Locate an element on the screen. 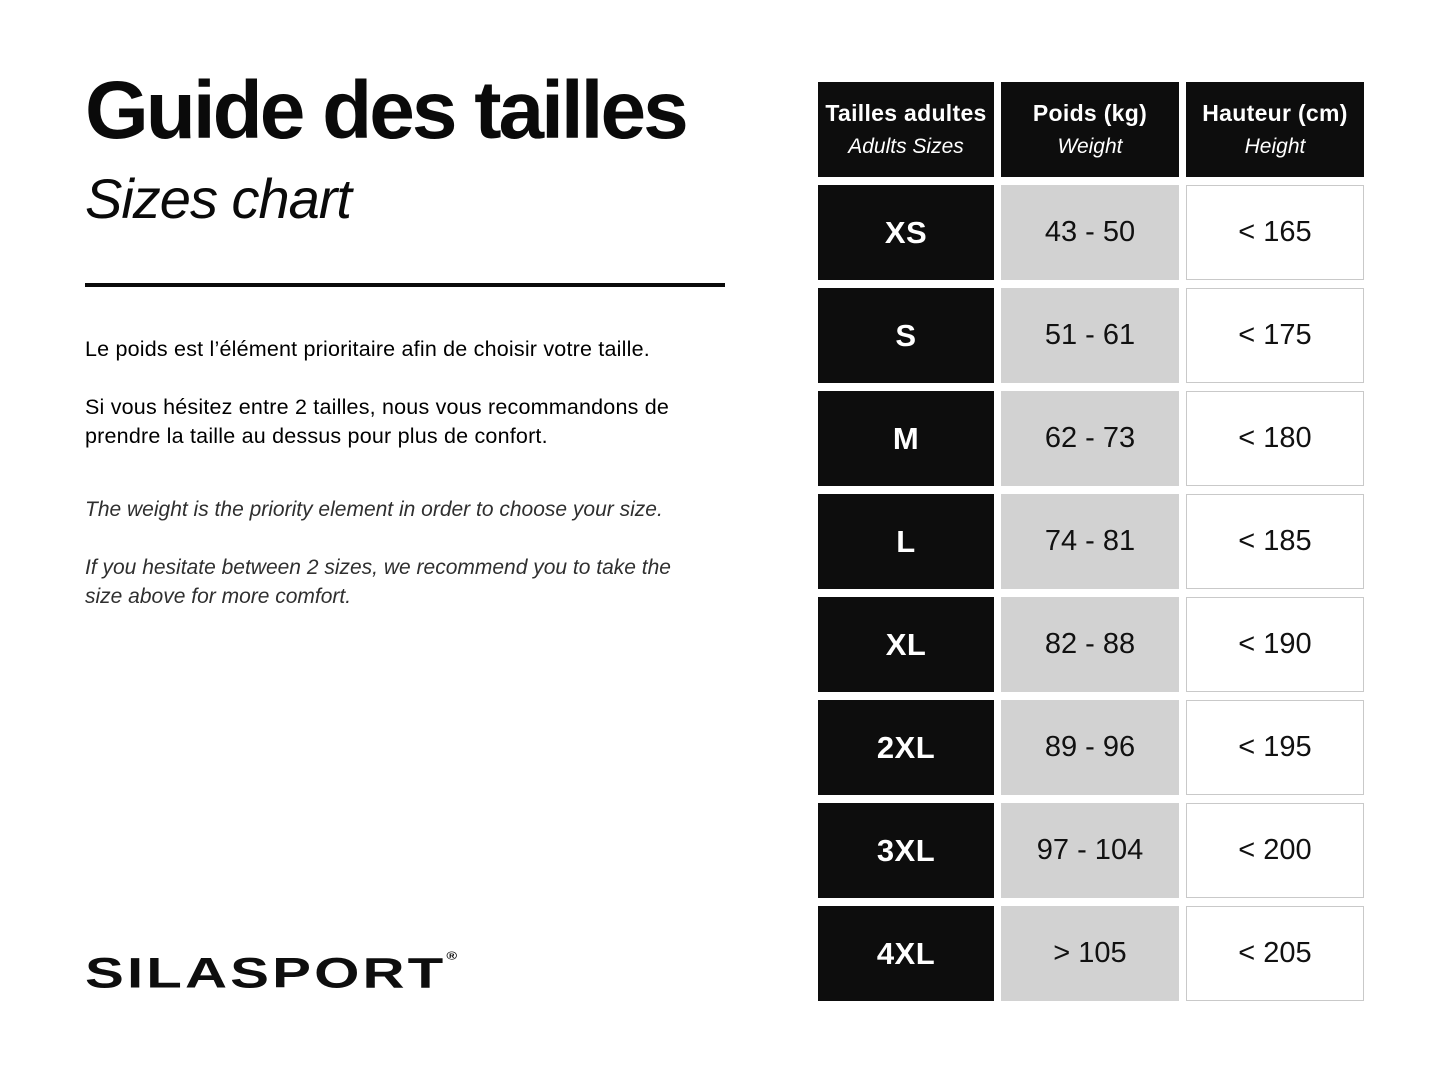  weight-cell-l: 74 - 81 is located at coordinates (1090, 541).